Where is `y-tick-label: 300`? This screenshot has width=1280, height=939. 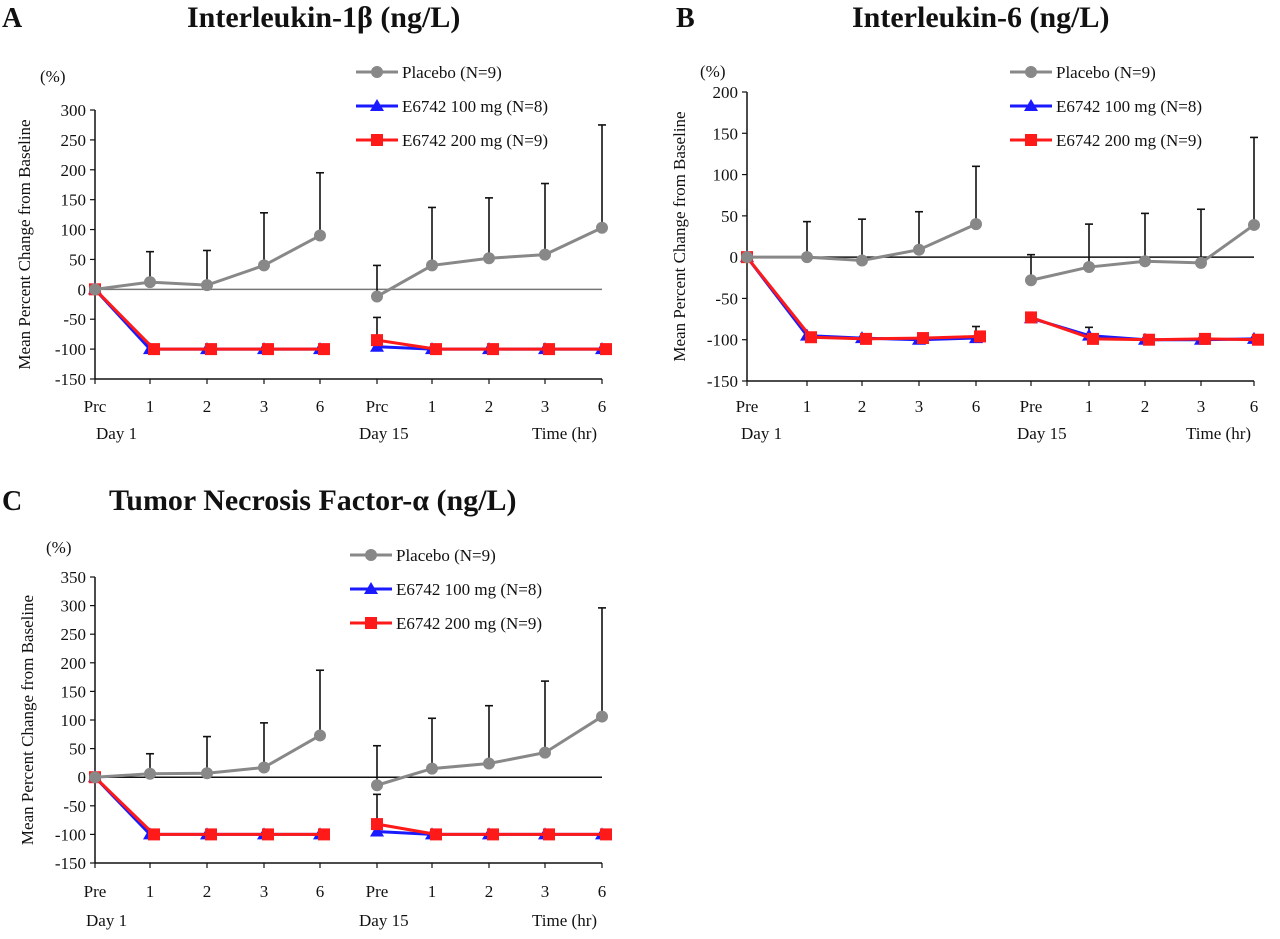
y-tick-label: 300 is located at coordinates (74, 110).